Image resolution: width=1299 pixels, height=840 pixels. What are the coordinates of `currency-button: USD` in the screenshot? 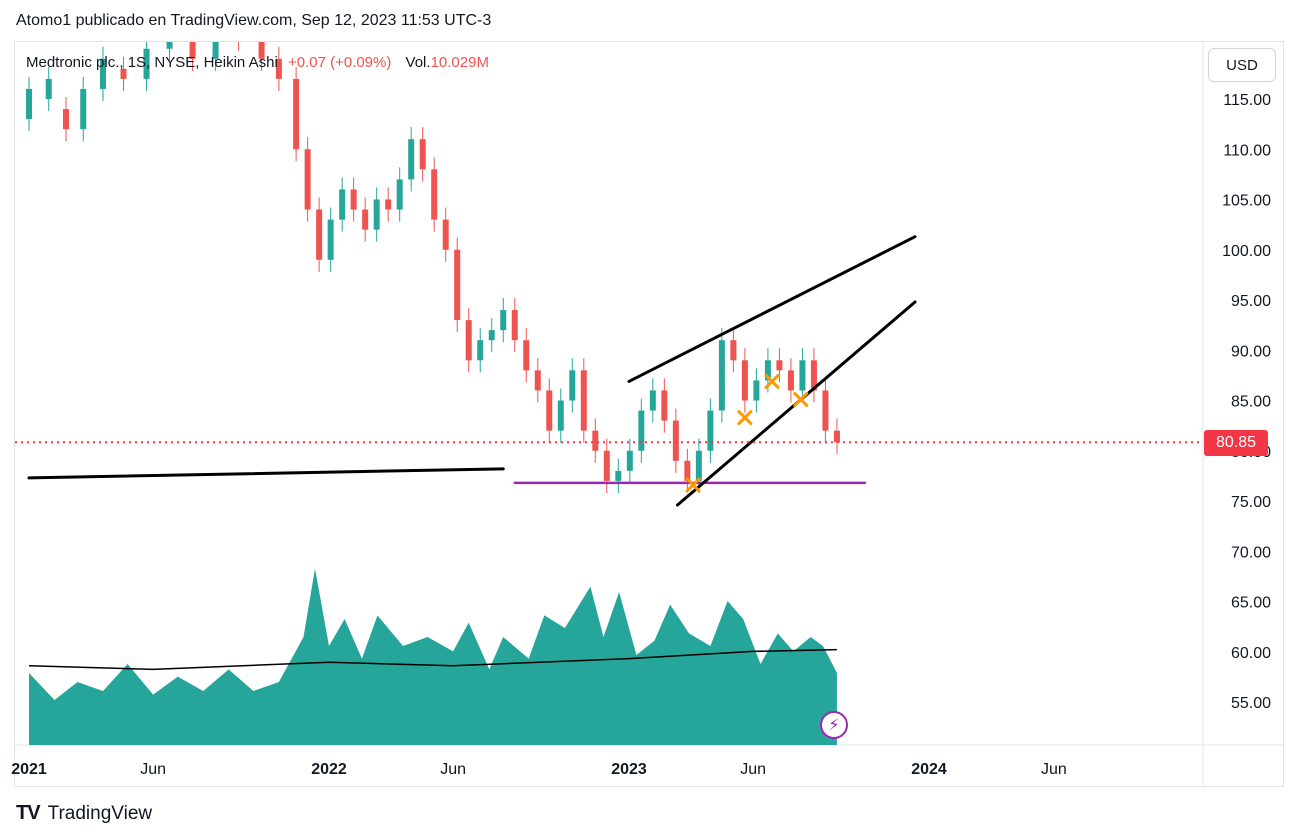 It's located at (1242, 65).